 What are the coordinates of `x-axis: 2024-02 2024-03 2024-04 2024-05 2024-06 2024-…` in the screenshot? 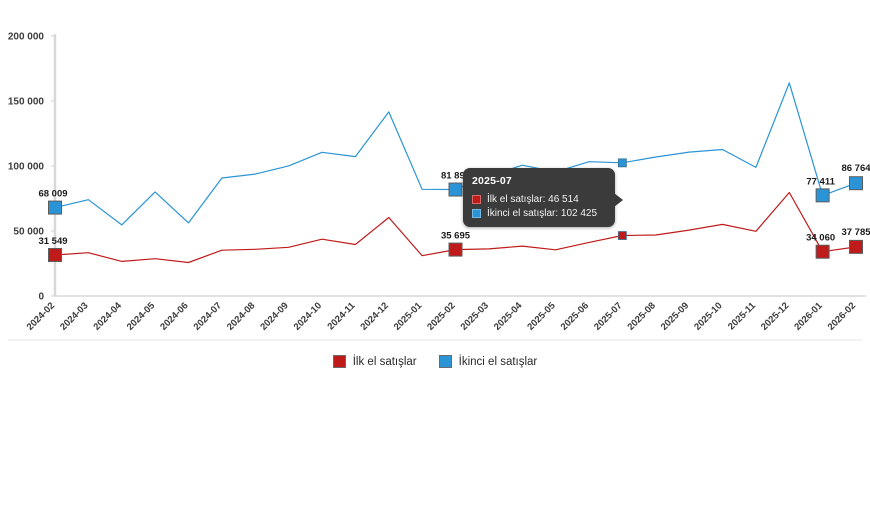 It's located at (441, 316).